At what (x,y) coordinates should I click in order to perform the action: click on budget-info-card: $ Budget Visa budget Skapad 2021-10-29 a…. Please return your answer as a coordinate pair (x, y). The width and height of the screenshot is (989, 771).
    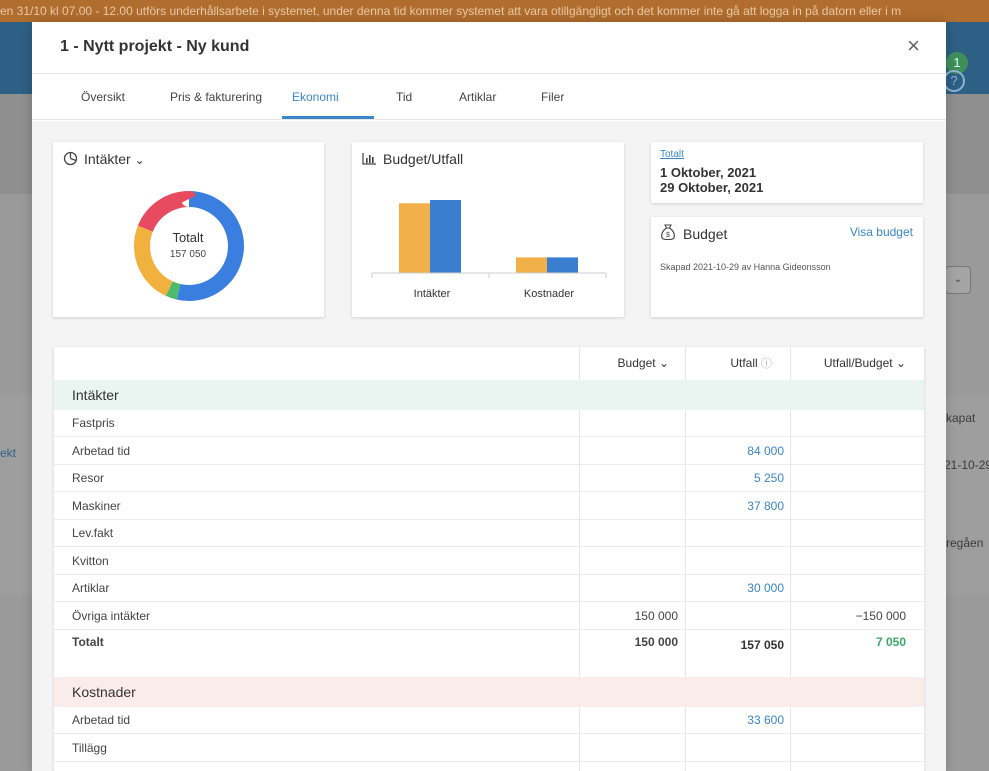
    Looking at the image, I should click on (787, 267).